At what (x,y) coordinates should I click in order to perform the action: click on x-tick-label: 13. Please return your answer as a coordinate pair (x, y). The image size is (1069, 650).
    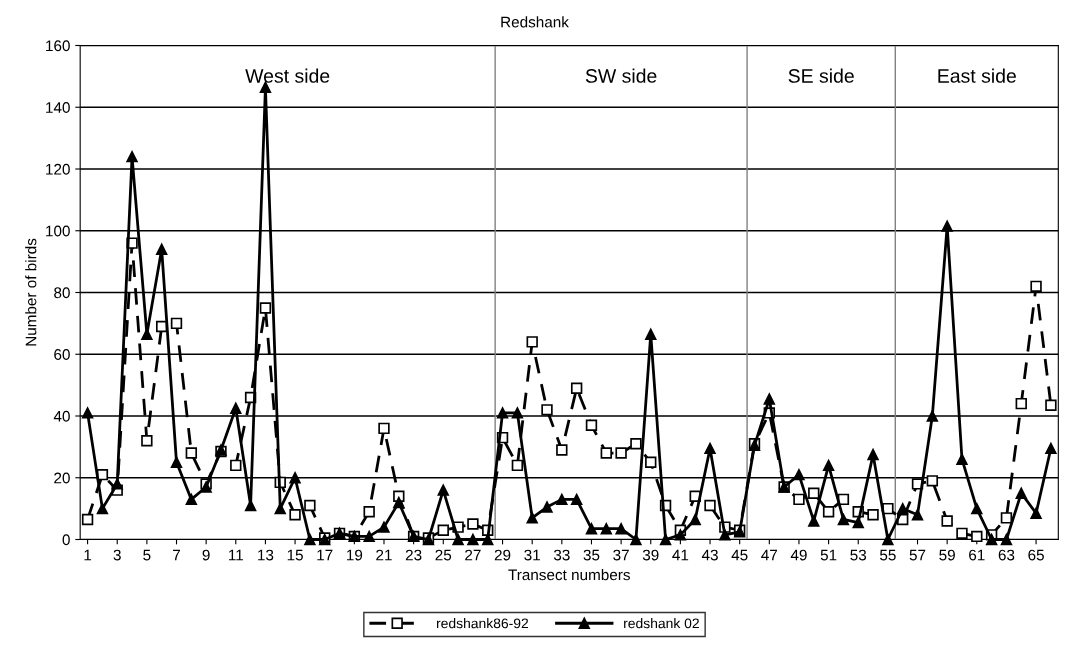
    Looking at the image, I should click on (266, 555).